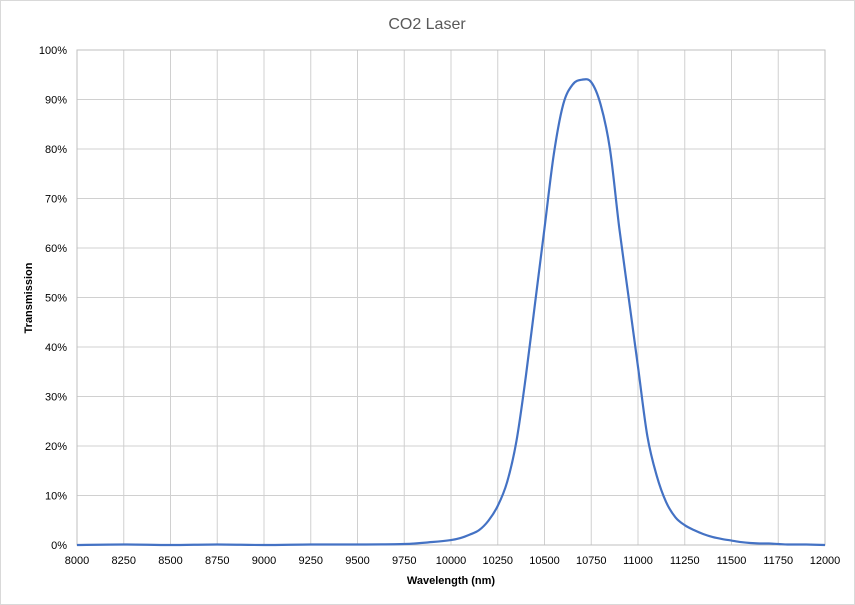  Describe the element at coordinates (217, 561) in the screenshot. I see `x-tick-label: 8750` at that location.